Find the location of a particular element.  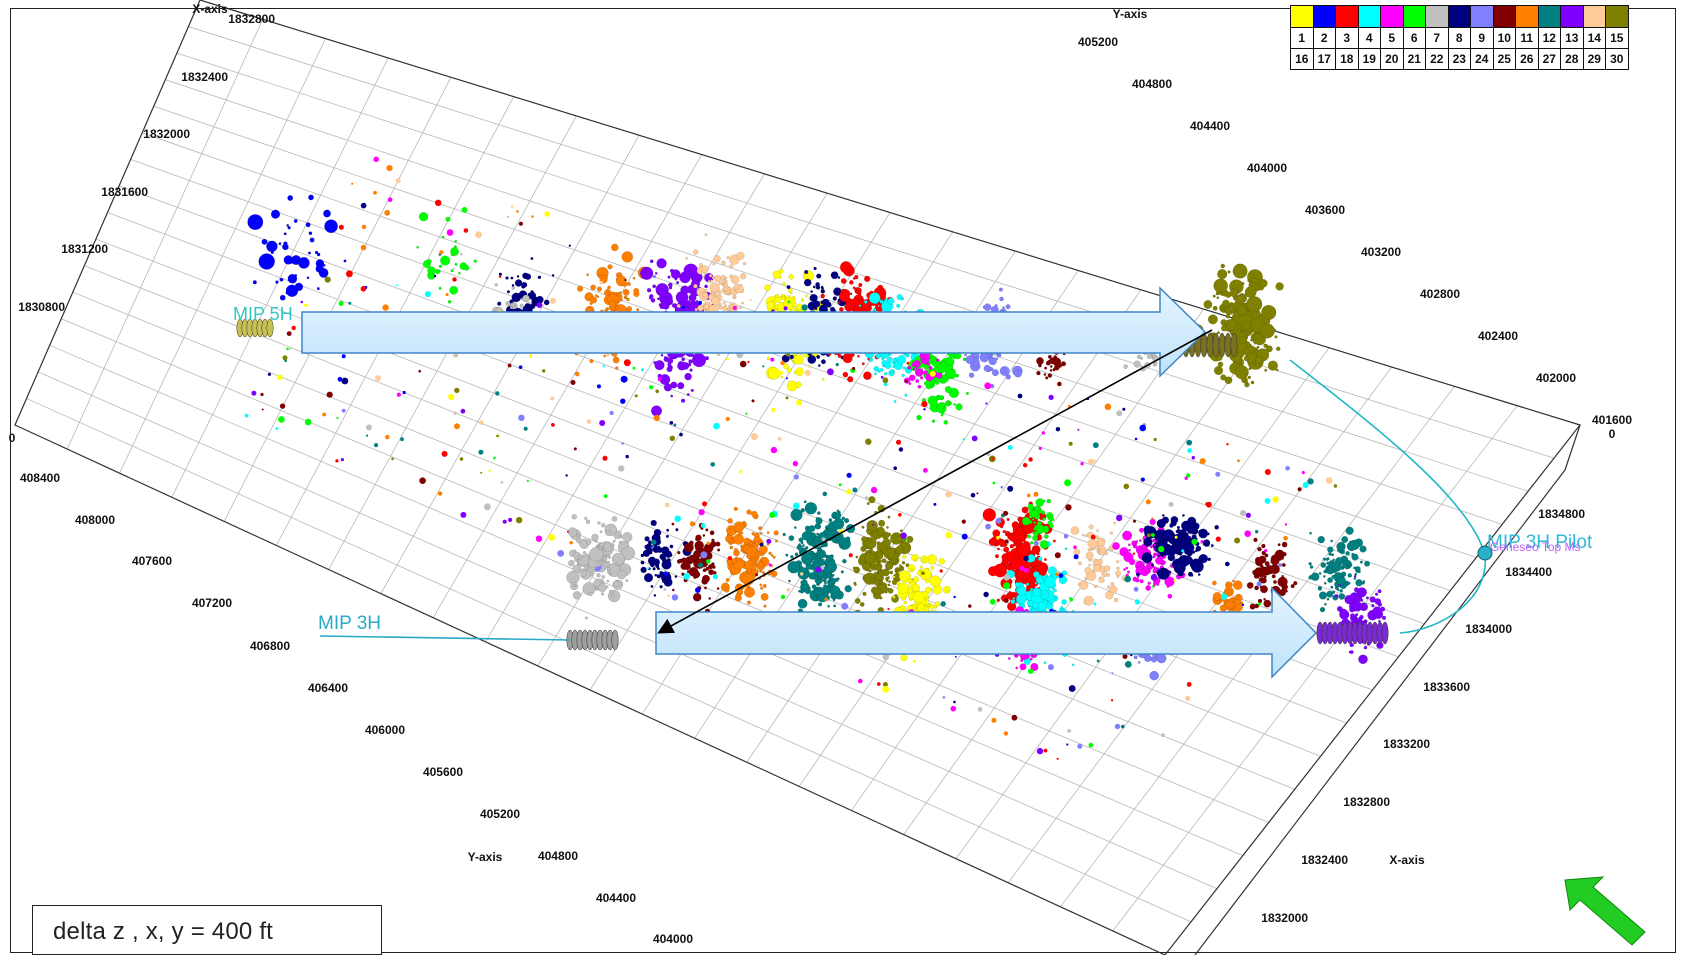

tick-label: 407600 is located at coordinates (152, 561).